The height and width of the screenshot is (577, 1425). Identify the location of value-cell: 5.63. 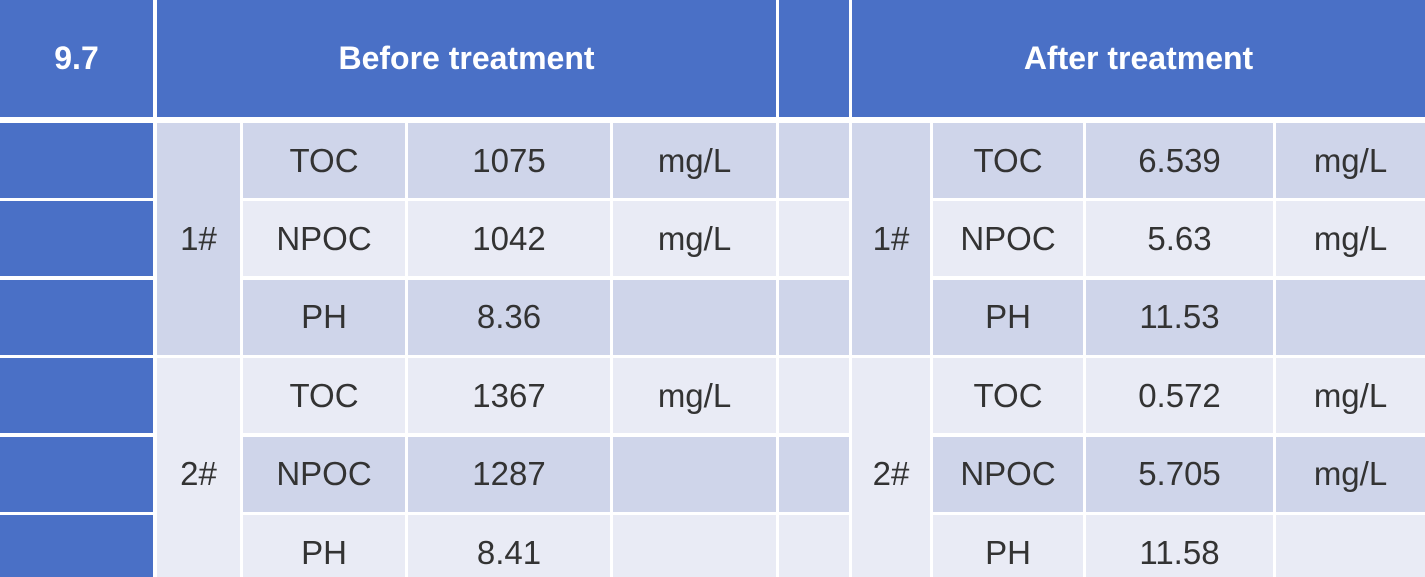
(1179, 239).